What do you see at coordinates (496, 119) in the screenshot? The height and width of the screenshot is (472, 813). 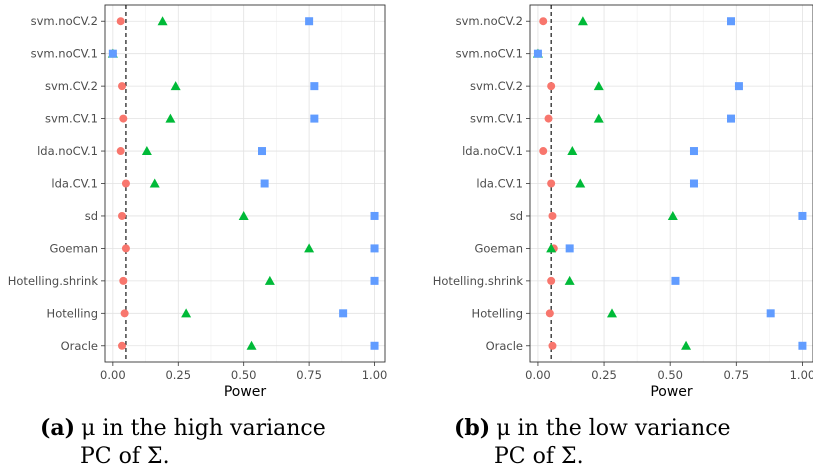 I see `y-tick-label-b: svm.CV.1` at bounding box center [496, 119].